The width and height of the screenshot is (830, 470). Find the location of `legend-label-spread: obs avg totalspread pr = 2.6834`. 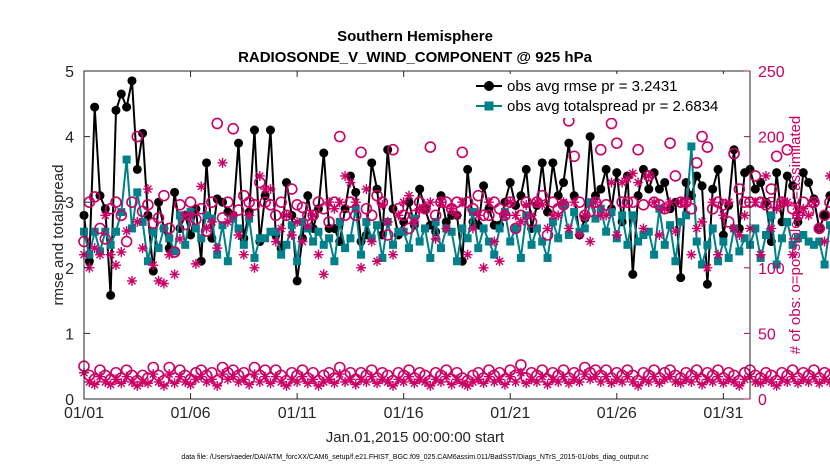

legend-label-spread: obs avg totalspread pr = 2.6834 is located at coordinates (612, 106).